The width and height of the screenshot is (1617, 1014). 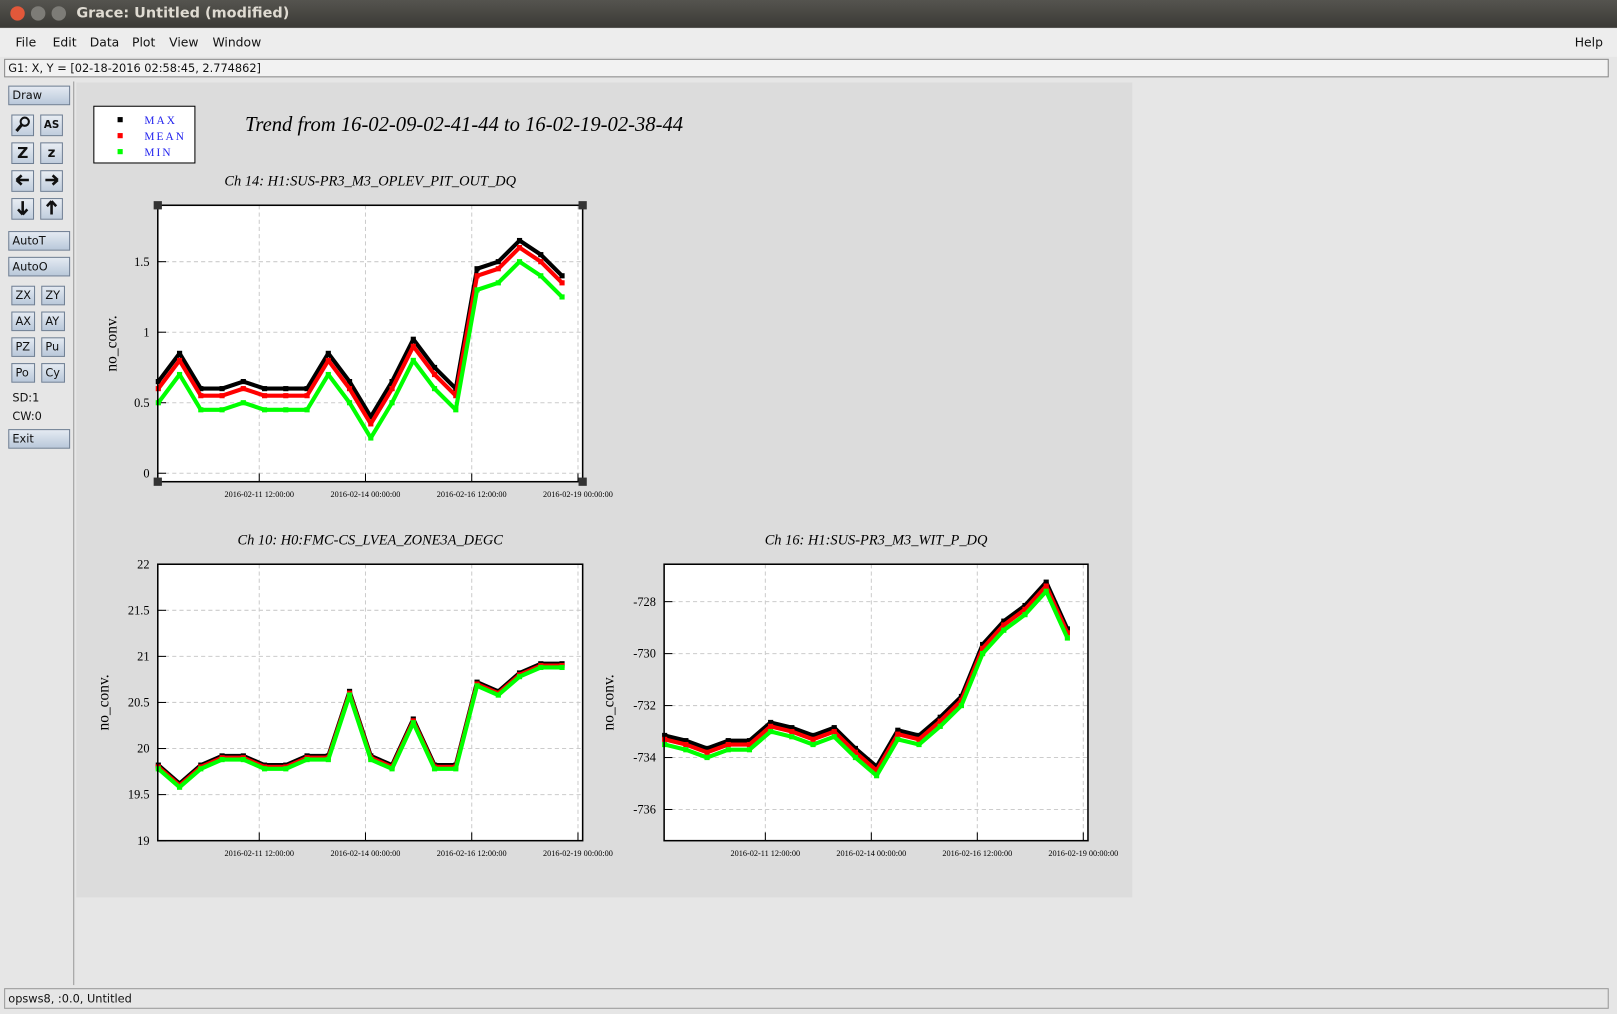 I want to click on y-axis-label: no_conv., so click(x=112, y=343).